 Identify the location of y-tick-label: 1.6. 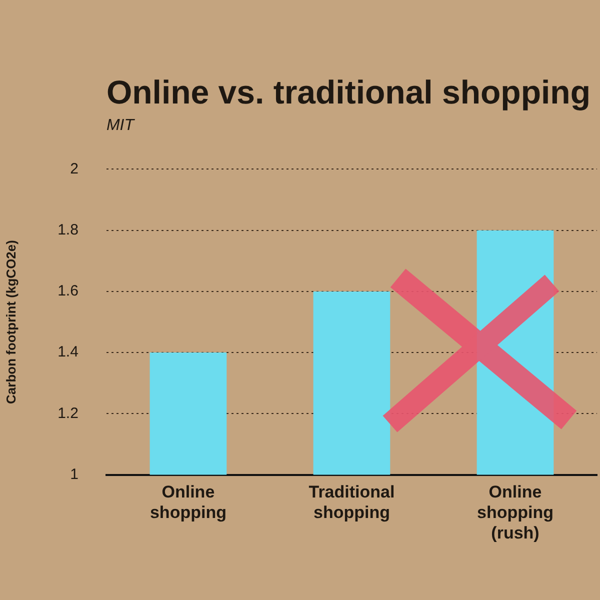
(68, 291).